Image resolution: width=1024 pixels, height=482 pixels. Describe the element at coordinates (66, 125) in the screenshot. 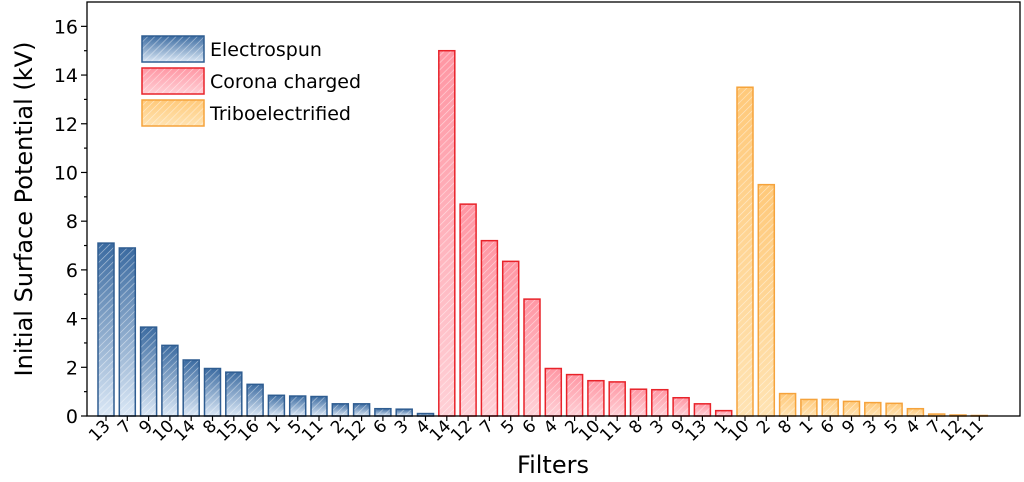

I see `y-tick-label: 12` at that location.